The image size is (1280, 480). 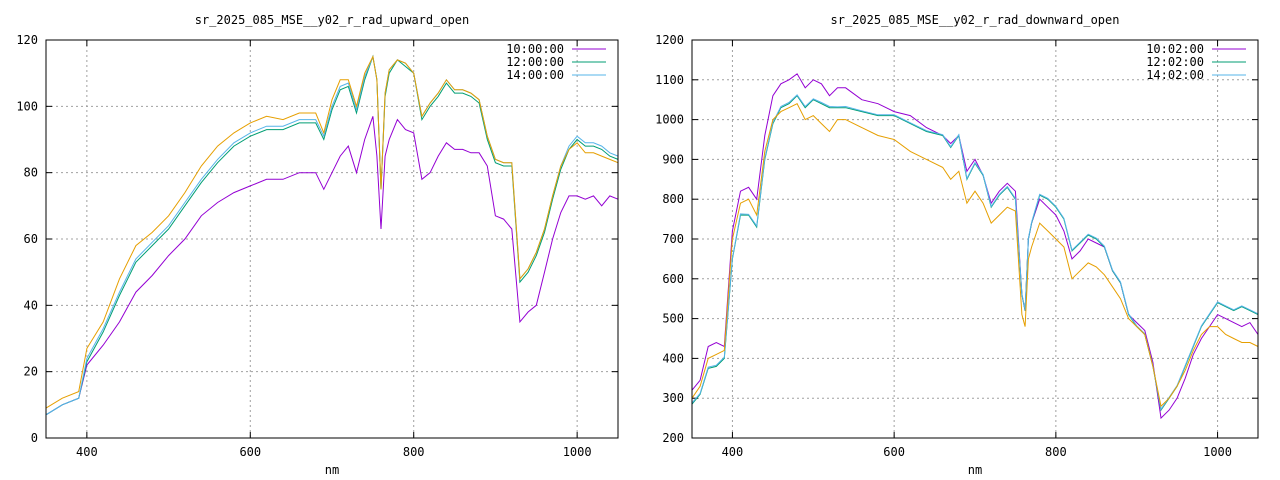 I want to click on y-tick-label: 1100, so click(x=669, y=80).